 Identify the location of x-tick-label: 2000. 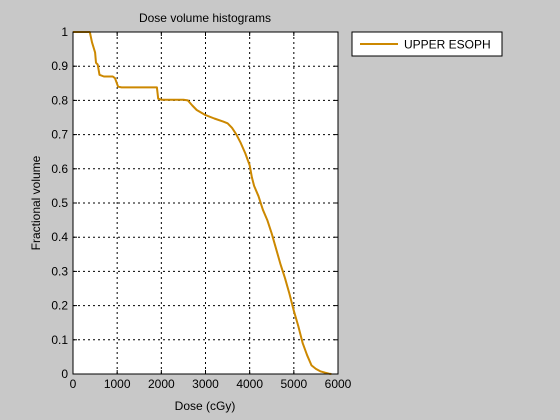
(161, 384).